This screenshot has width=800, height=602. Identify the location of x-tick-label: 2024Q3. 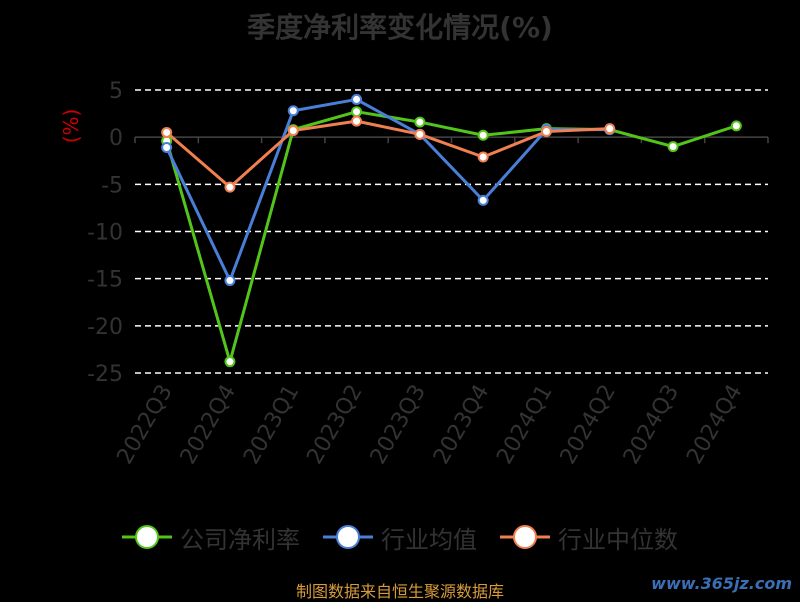
(651, 425).